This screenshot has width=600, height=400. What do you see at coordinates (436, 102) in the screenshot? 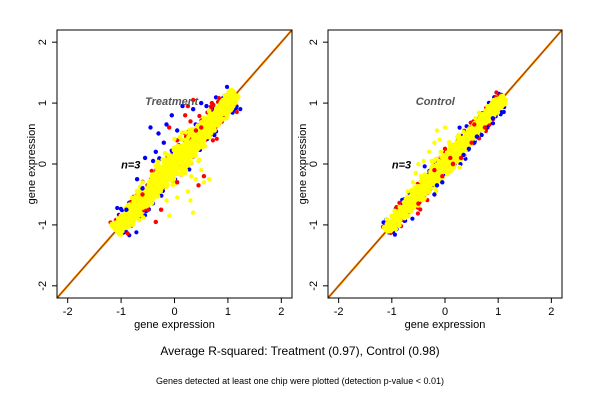
I see `panel-label: Control` at bounding box center [436, 102].